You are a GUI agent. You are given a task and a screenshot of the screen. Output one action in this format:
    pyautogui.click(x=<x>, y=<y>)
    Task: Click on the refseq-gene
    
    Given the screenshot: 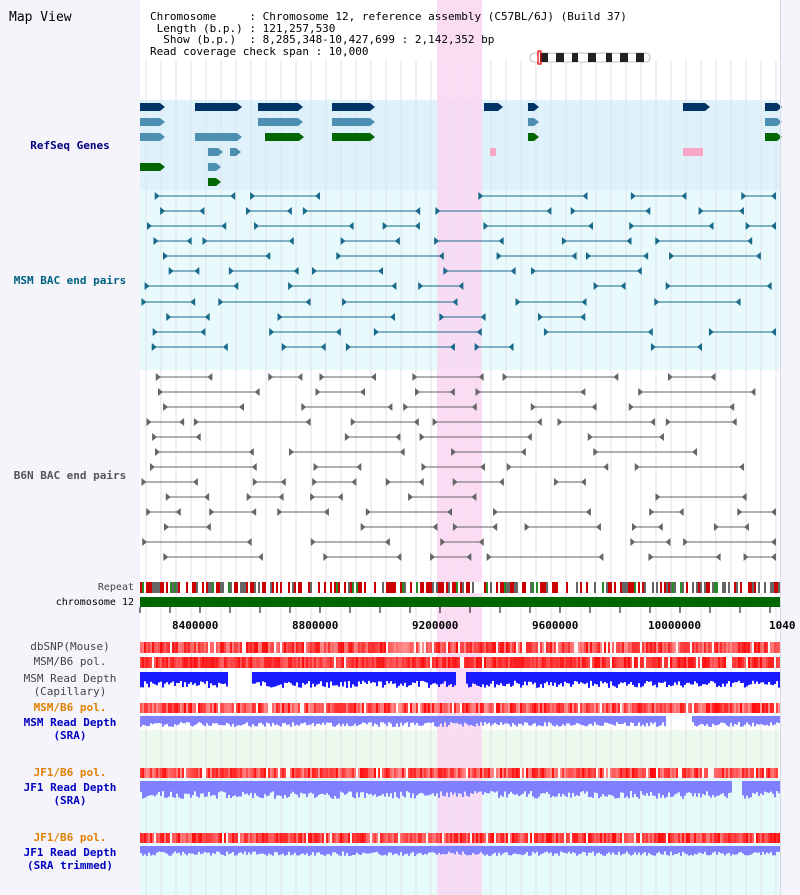 What is the action you would take?
    pyautogui.click(x=150, y=167)
    